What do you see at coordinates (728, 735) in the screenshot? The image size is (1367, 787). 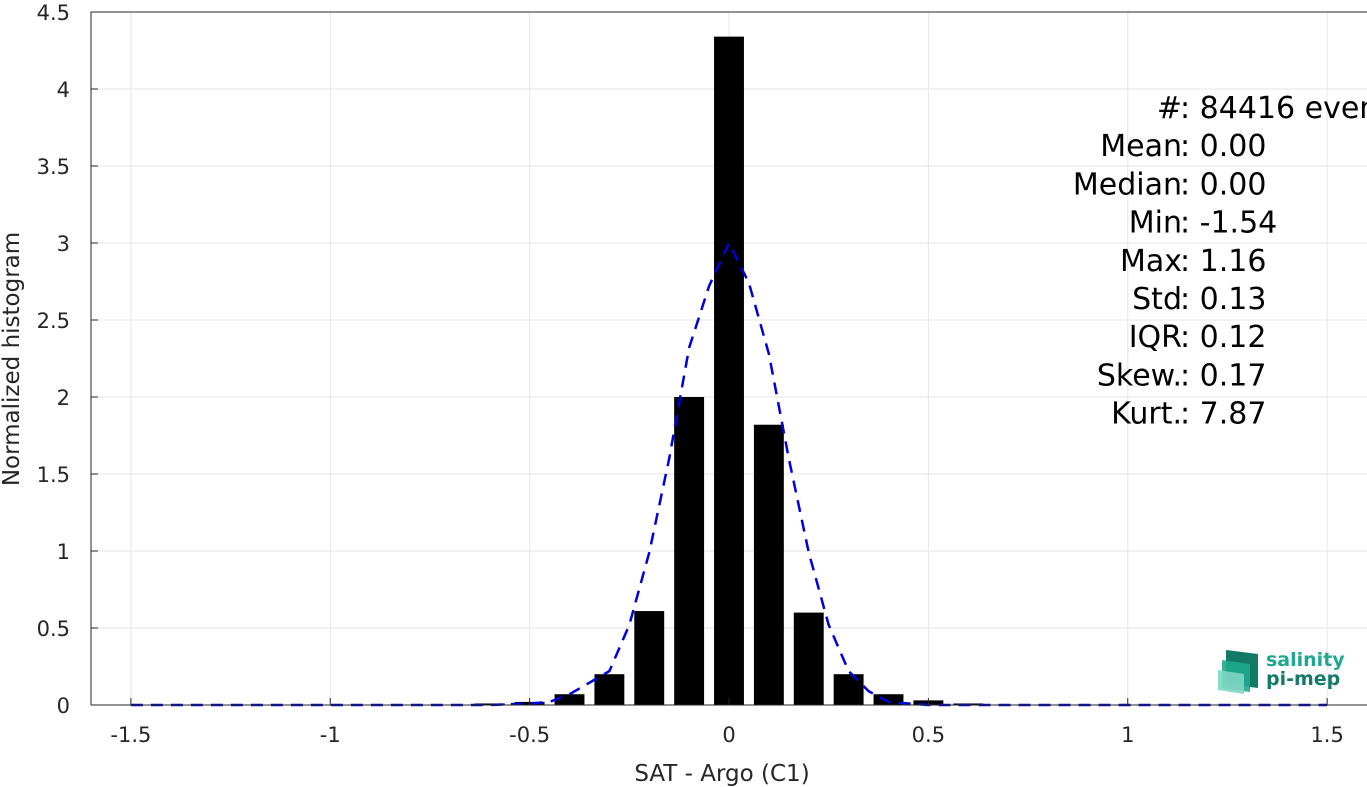 I see `x-tick-label: 0` at bounding box center [728, 735].